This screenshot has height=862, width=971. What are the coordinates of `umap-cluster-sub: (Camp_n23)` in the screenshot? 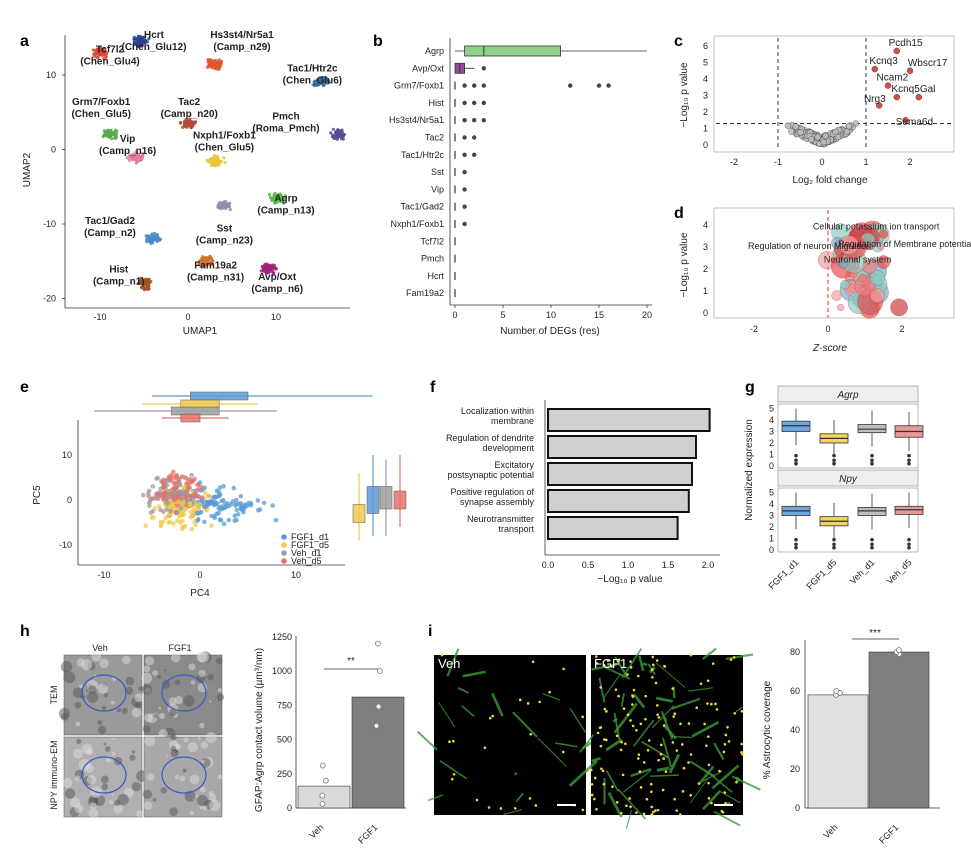 It's located at (224, 240).